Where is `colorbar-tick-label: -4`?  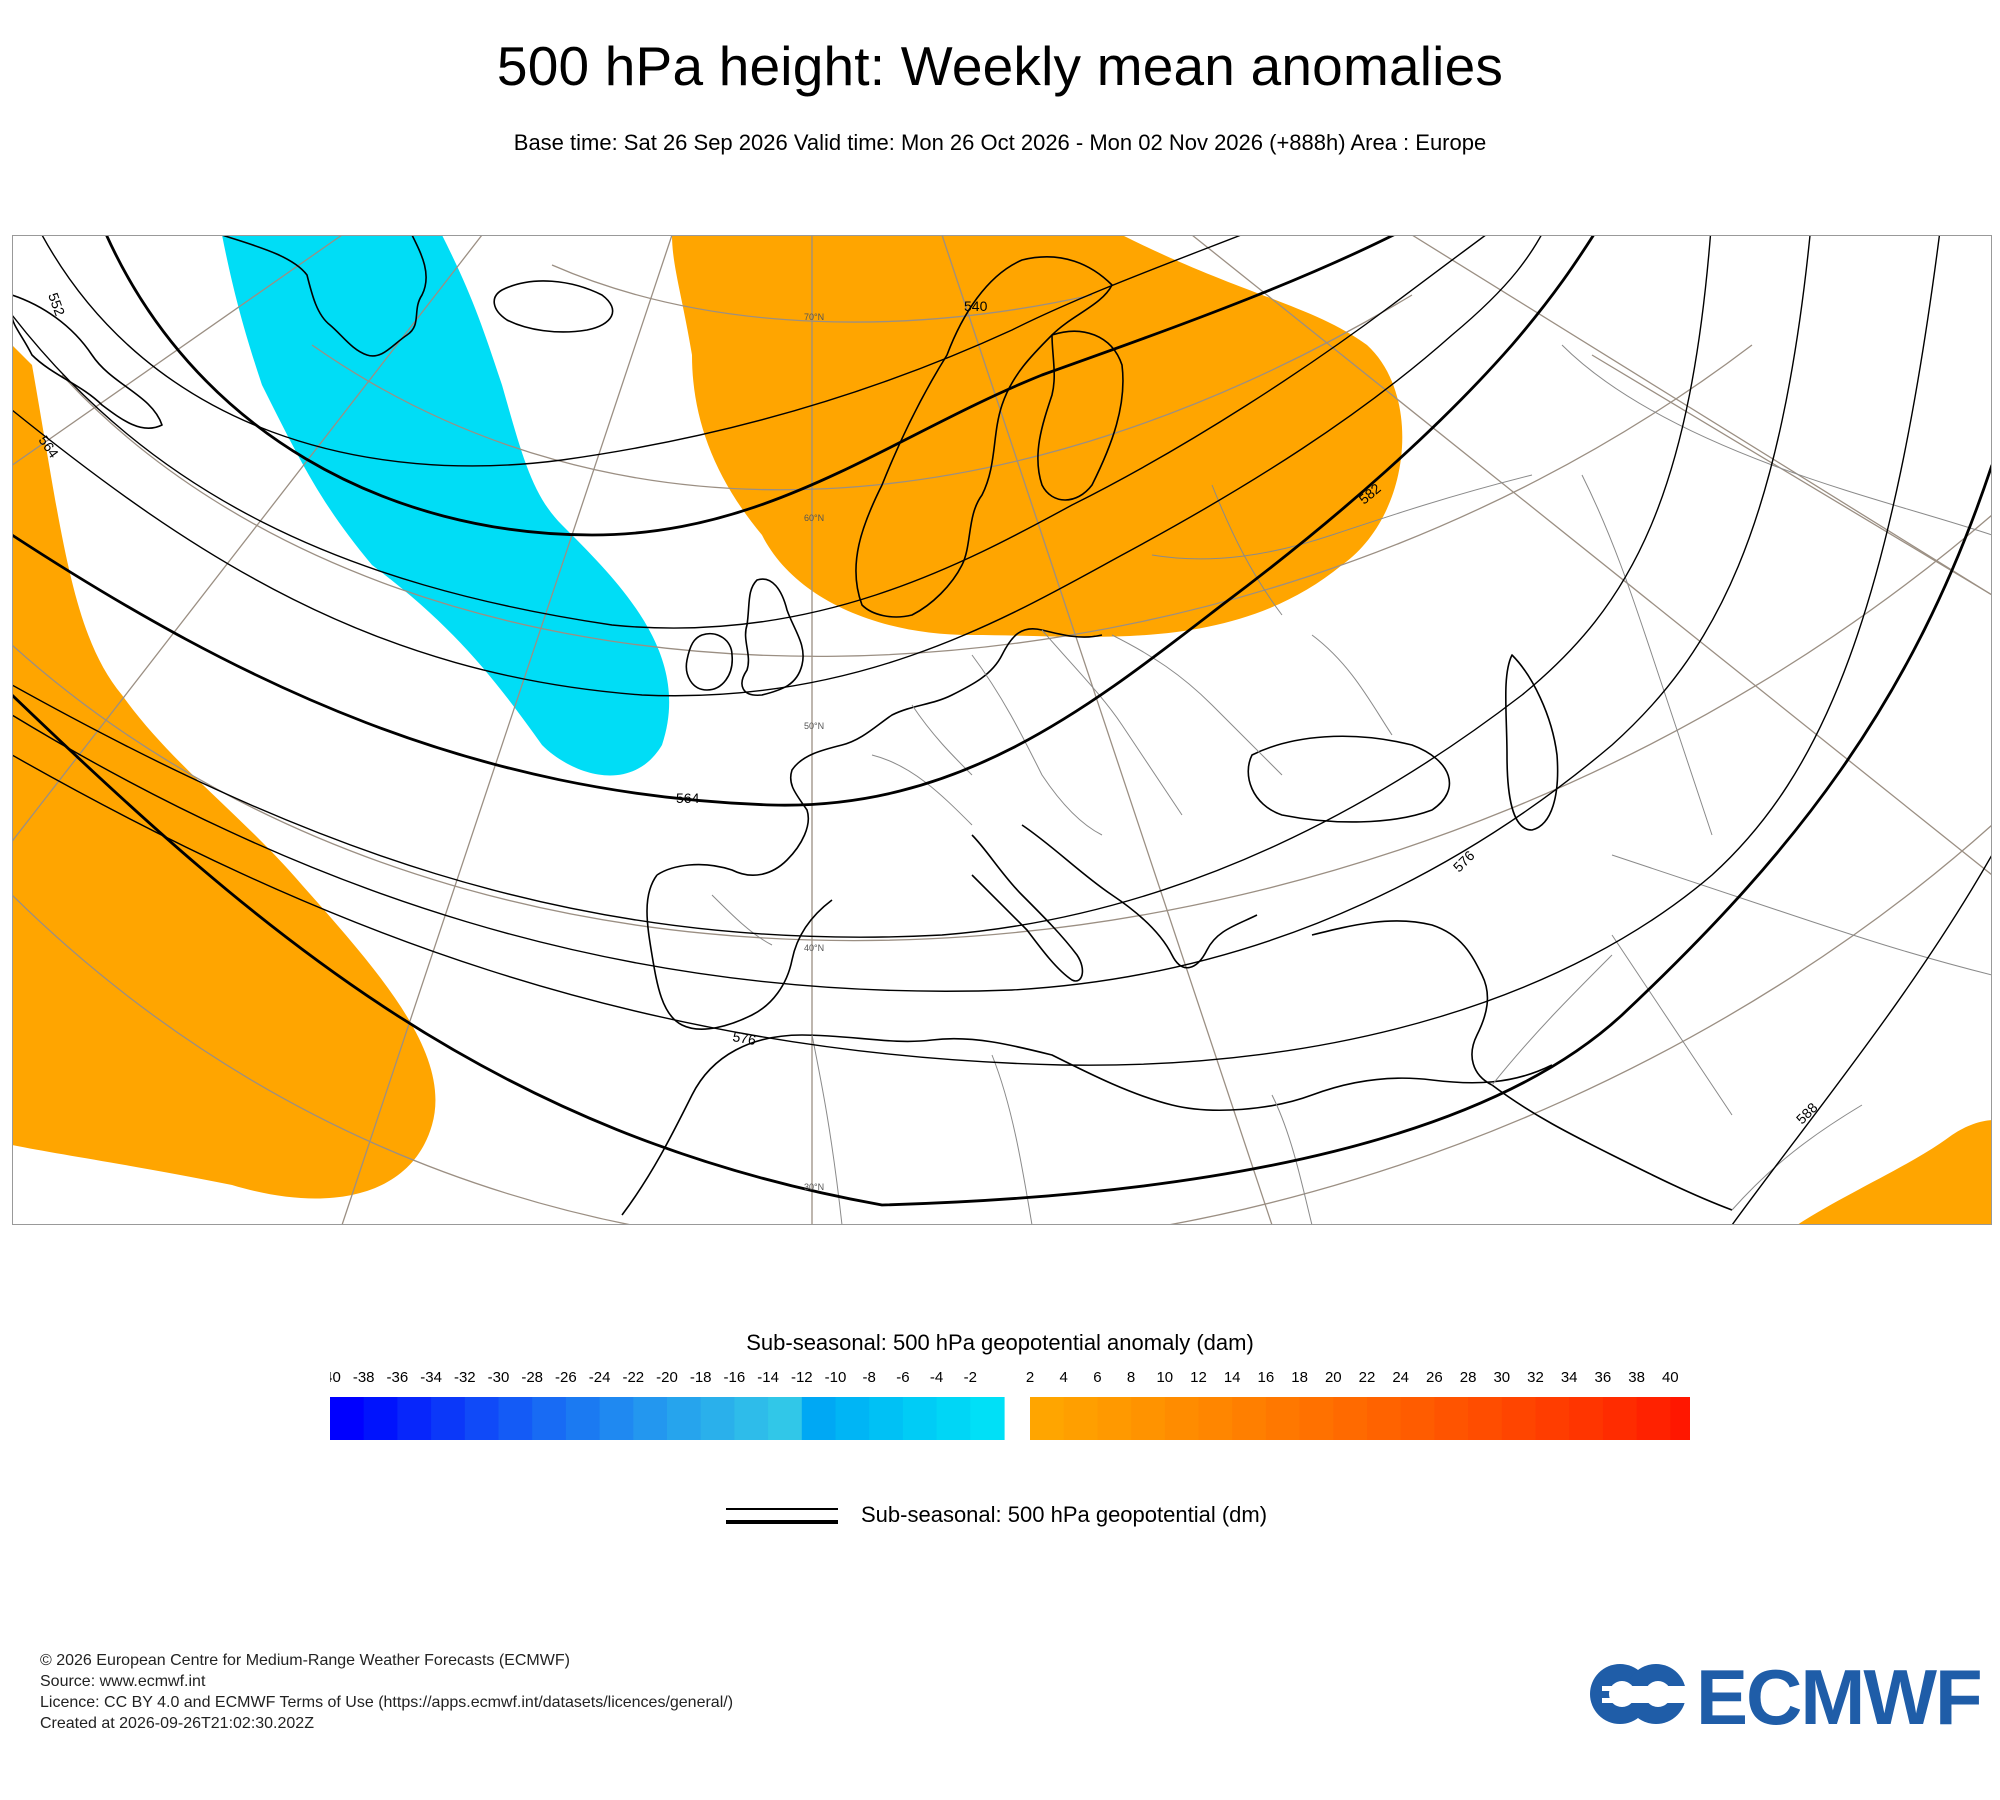 colorbar-tick-label: -4 is located at coordinates (936, 1377).